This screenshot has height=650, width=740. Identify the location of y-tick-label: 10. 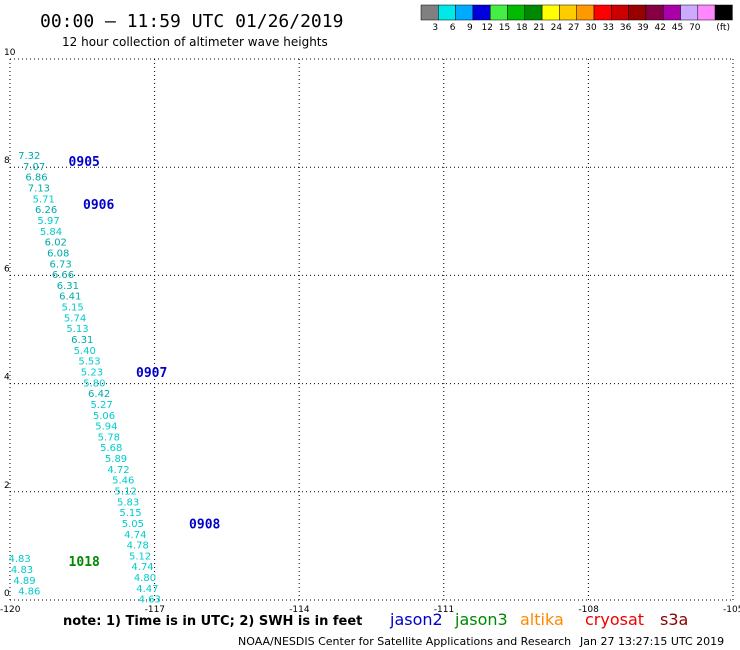
(10, 53).